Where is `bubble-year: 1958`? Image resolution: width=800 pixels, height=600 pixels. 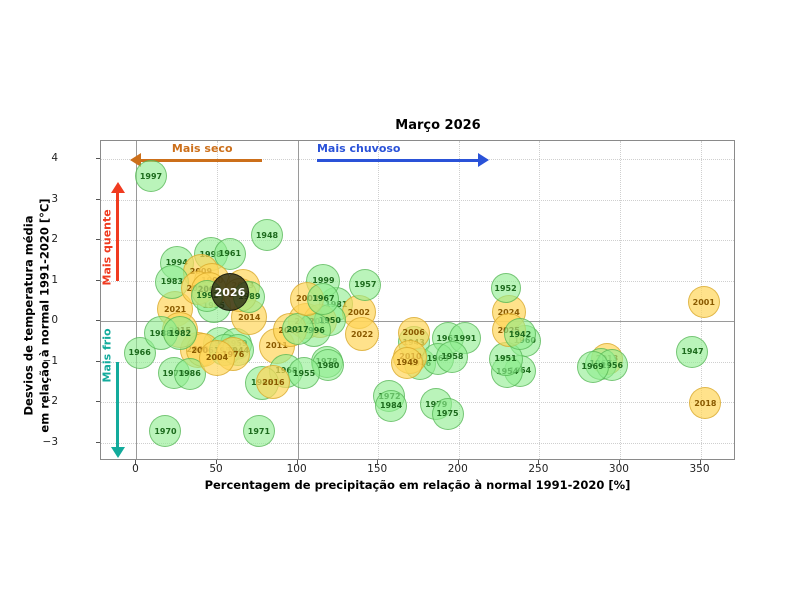
bubble-year: 1958 is located at coordinates (452, 356).